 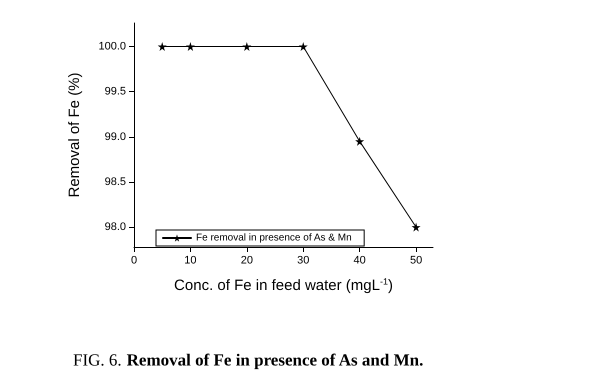 I want to click on x-tick-label: 0, so click(x=134, y=260).